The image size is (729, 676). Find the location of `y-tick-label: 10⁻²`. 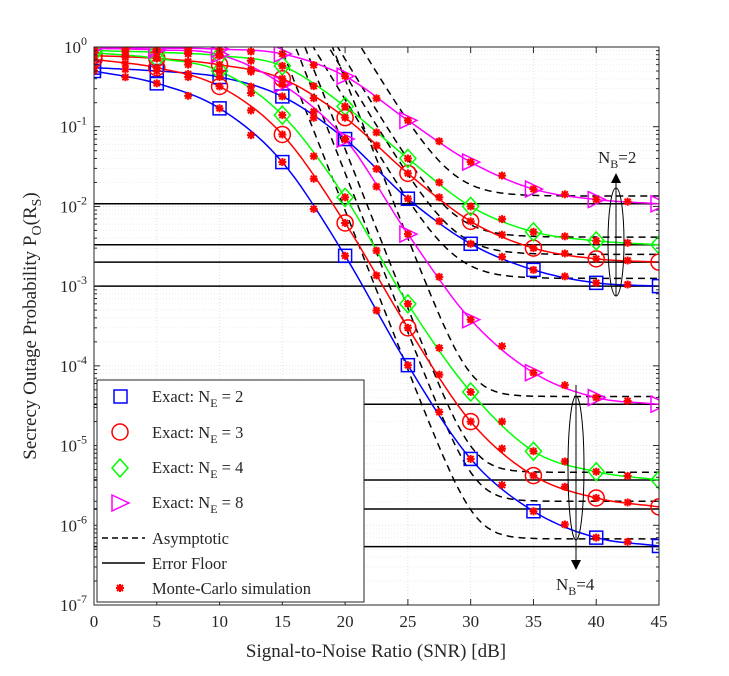

y-tick-label: 10⁻² is located at coordinates (73, 204).